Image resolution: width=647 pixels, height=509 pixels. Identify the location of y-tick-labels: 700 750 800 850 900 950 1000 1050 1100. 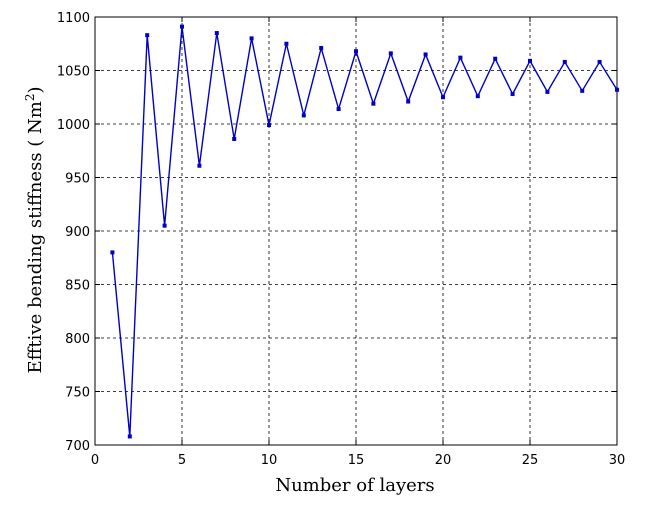
(73, 232).